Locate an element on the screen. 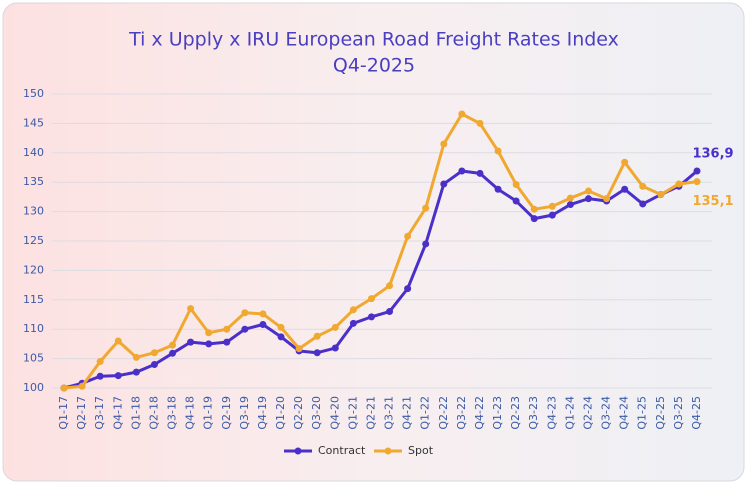  y-tick-label: 110 is located at coordinates (33, 328).